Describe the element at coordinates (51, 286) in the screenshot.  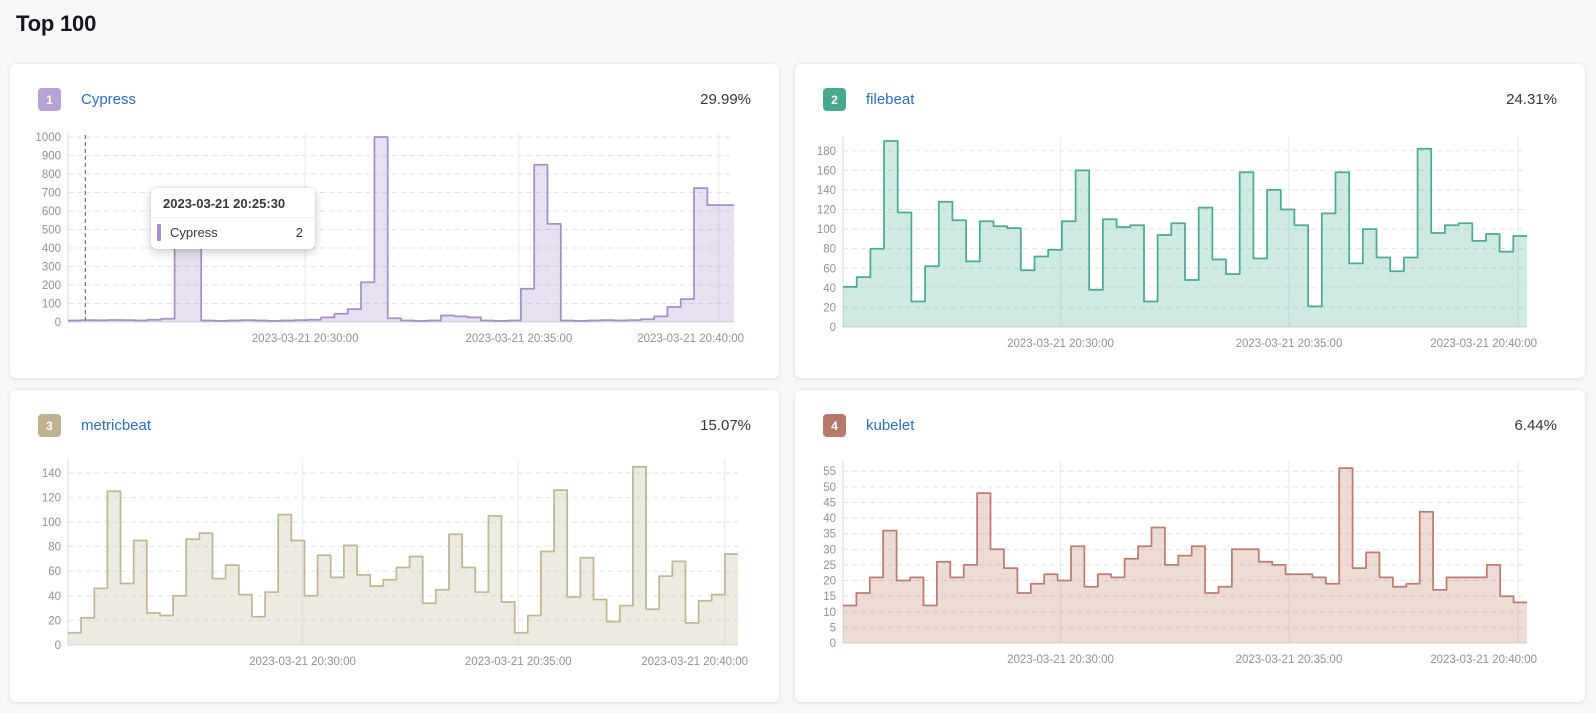
I see `y-axis-tick-label: 200` at that location.